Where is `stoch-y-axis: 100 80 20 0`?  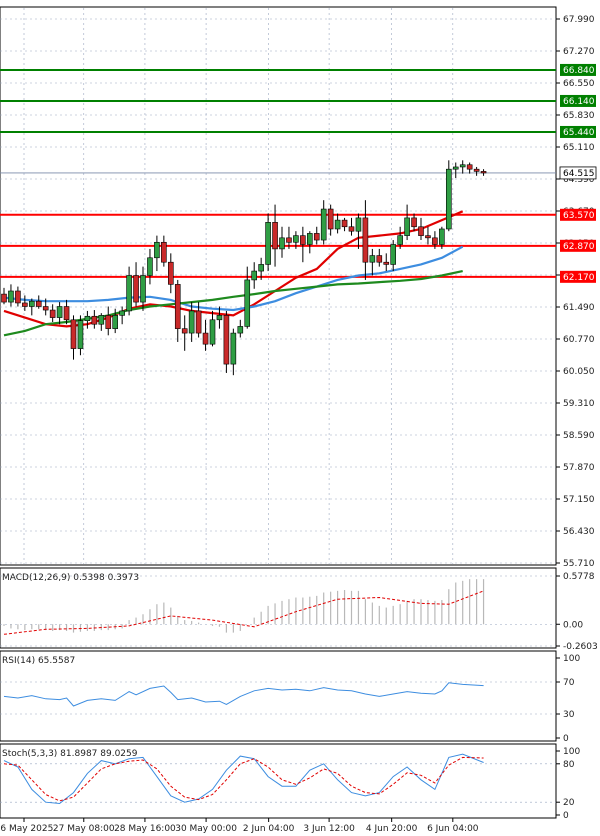
stoch-y-axis: 100 80 20 0 is located at coordinates (568, 784).